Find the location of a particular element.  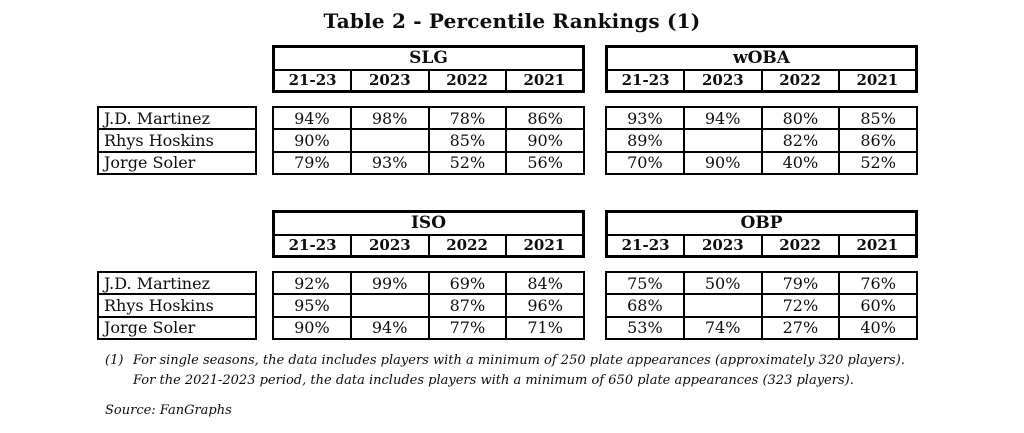

obp-hoskins-2023 is located at coordinates (724, 305).